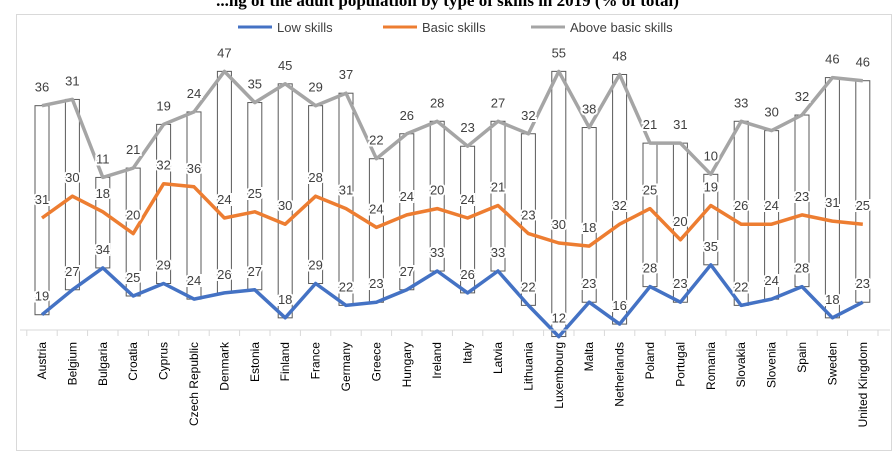 The image size is (895, 452). What do you see at coordinates (194, 93) in the screenshot?
I see `data-label-above-czech-republic: 24` at bounding box center [194, 93].